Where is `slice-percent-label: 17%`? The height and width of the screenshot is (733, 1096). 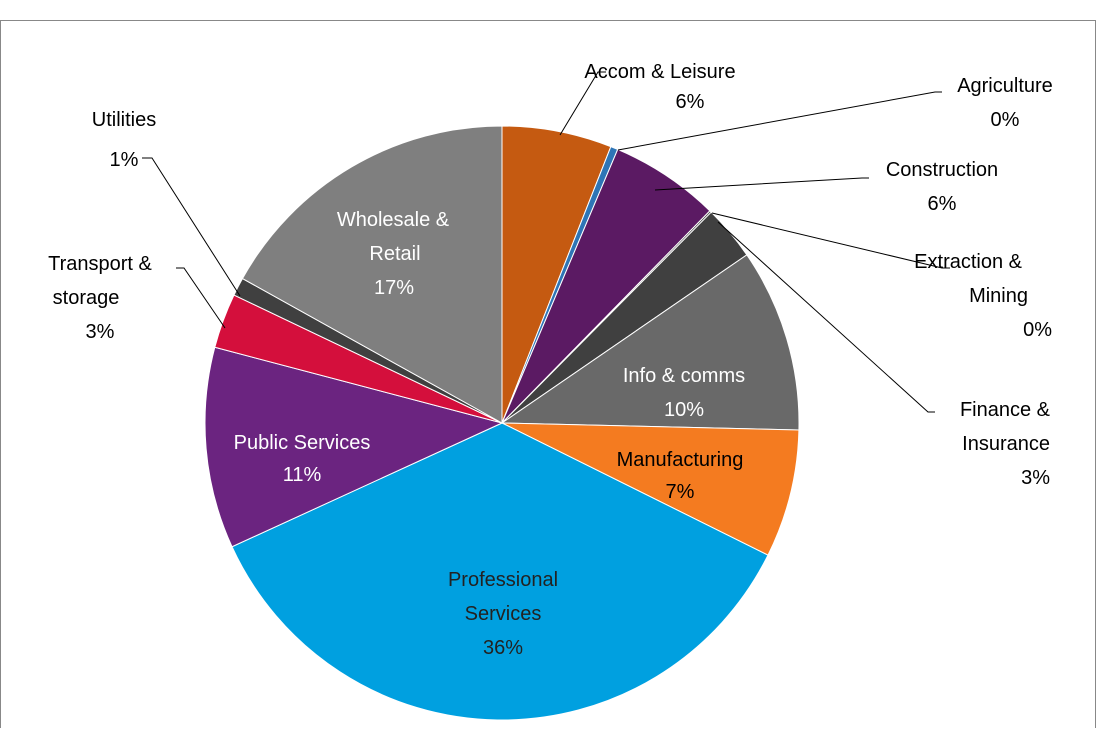
slice-percent-label: 17% is located at coordinates (394, 288).